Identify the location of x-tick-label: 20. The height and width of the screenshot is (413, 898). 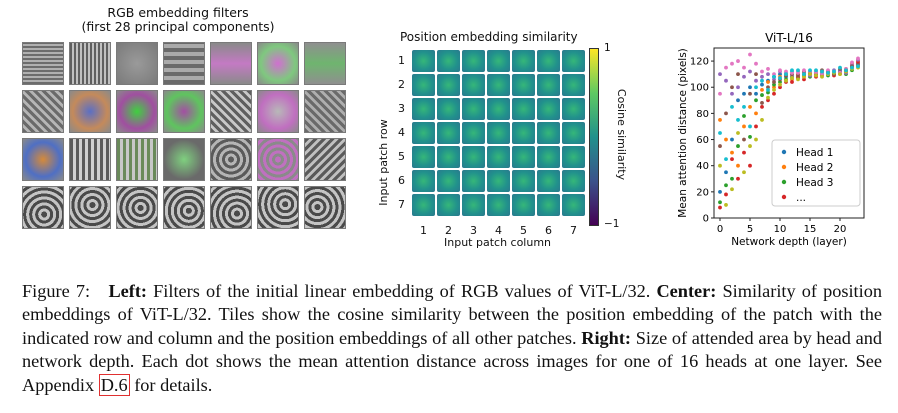
(840, 229).